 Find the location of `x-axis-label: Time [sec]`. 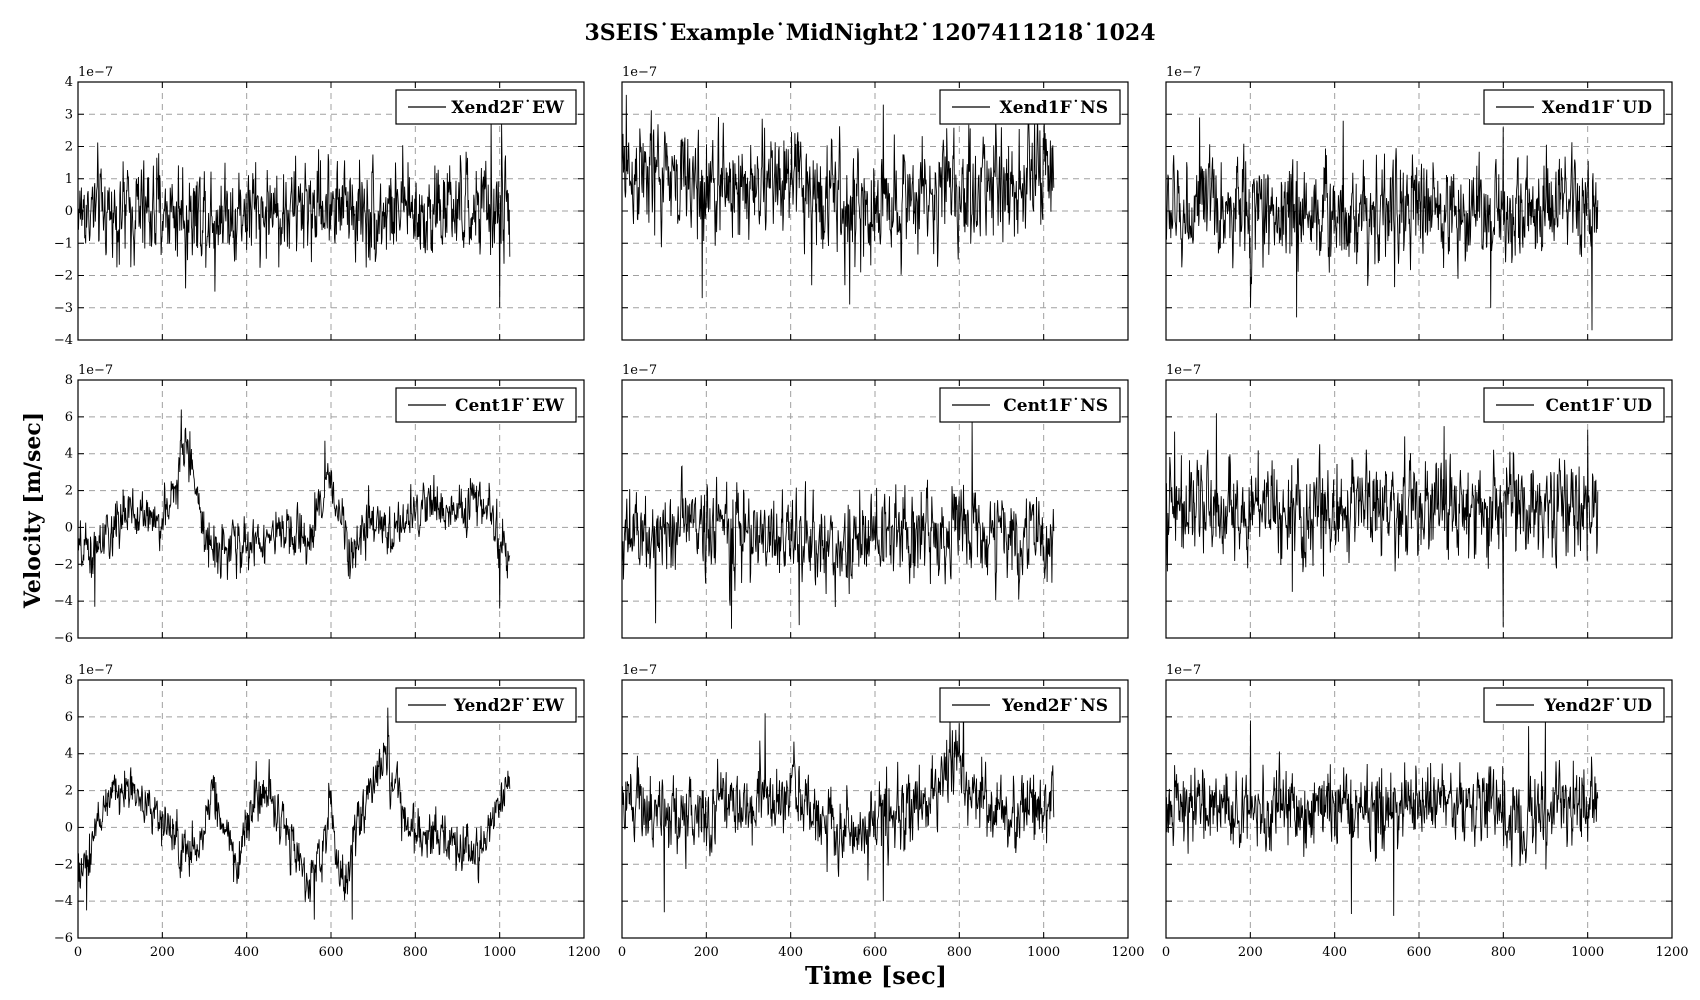

x-axis-label: Time [sec] is located at coordinates (876, 975).